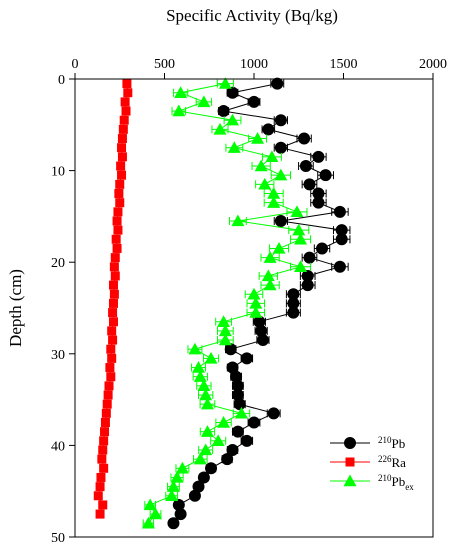  I want to click on legend-label: 210Pbex, so click(396, 482).